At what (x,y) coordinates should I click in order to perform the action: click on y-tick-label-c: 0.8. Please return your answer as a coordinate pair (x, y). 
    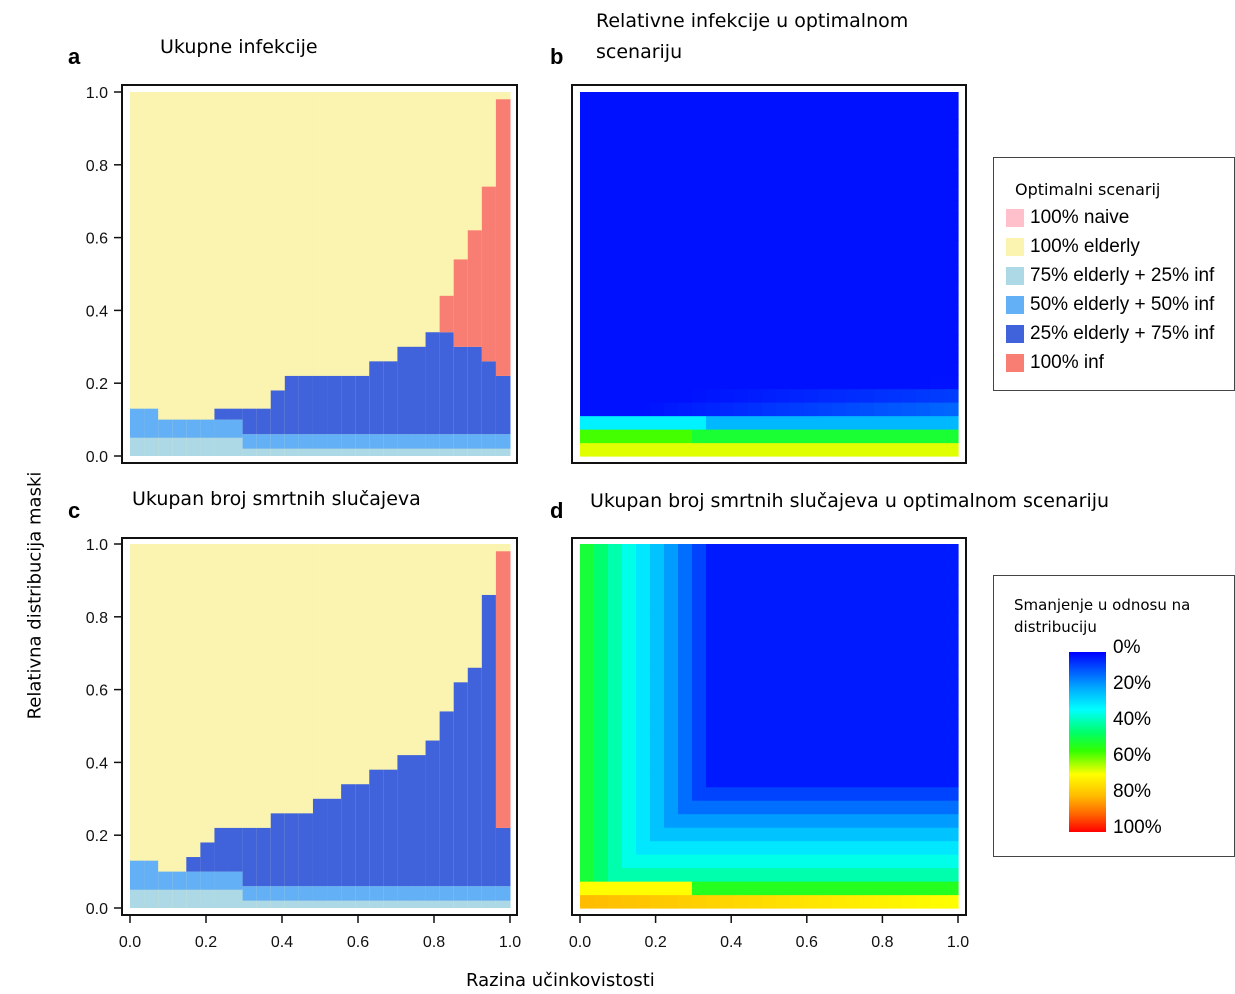
    Looking at the image, I should click on (97, 618).